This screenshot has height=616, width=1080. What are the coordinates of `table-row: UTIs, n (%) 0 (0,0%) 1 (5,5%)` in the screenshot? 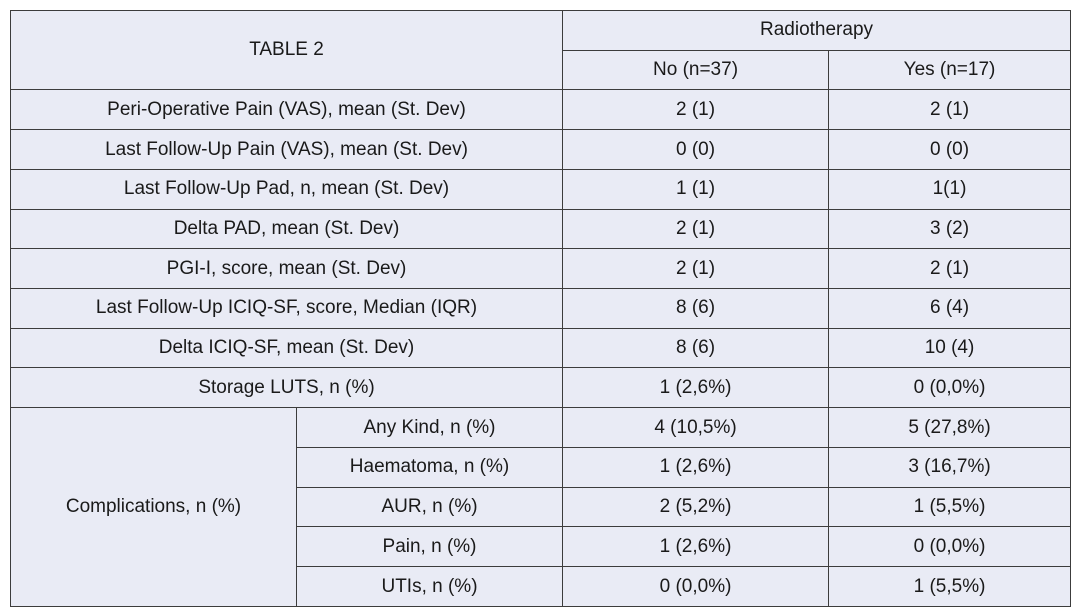 It's located at (541, 586).